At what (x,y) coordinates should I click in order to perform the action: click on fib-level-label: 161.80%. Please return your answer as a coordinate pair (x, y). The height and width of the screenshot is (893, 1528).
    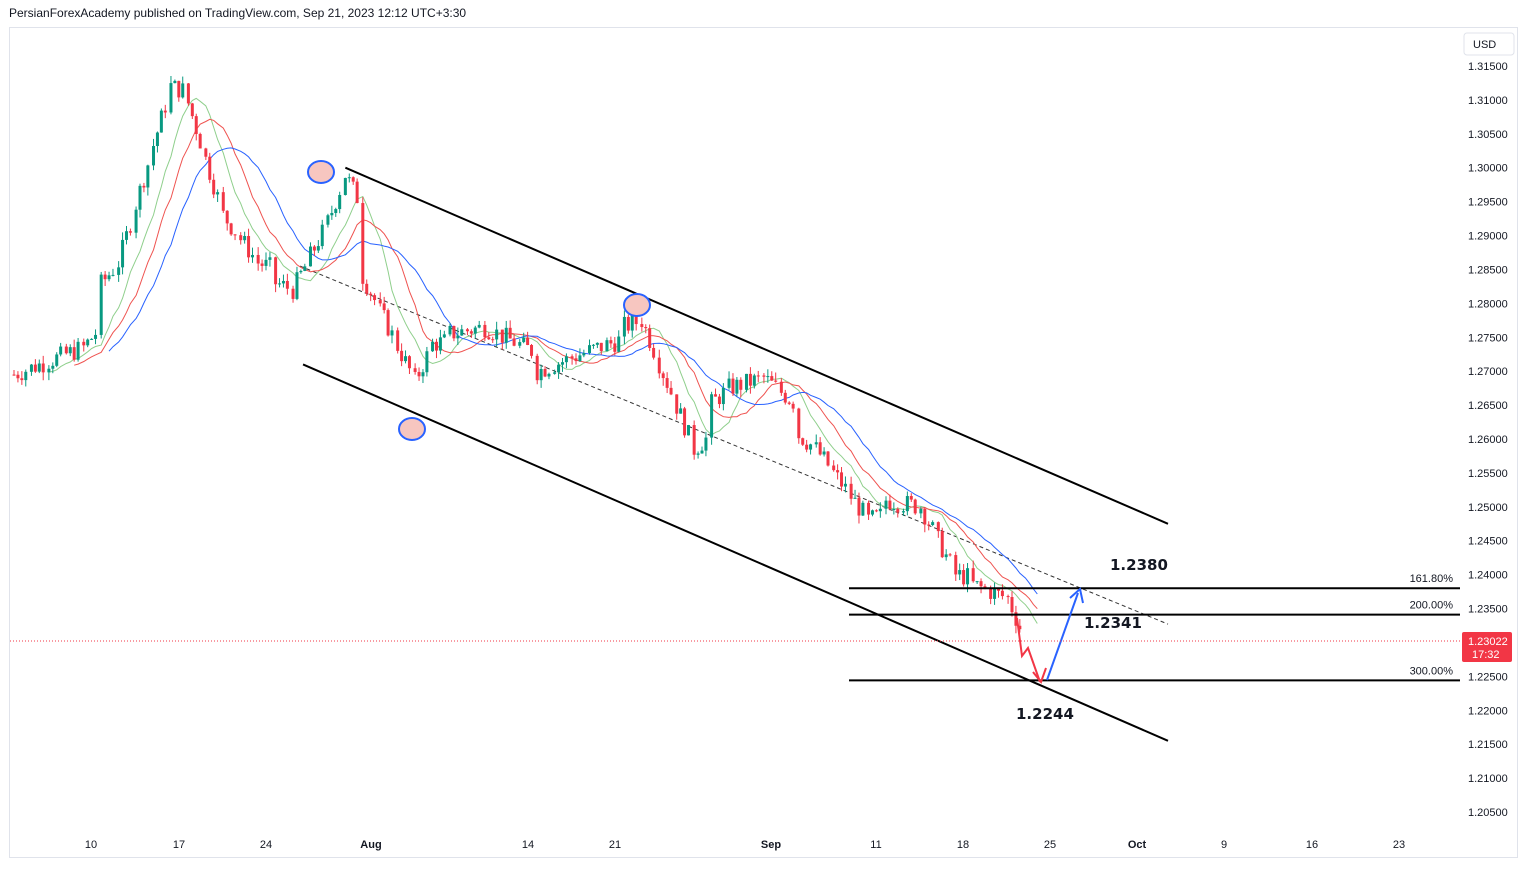
    Looking at the image, I should click on (1432, 579).